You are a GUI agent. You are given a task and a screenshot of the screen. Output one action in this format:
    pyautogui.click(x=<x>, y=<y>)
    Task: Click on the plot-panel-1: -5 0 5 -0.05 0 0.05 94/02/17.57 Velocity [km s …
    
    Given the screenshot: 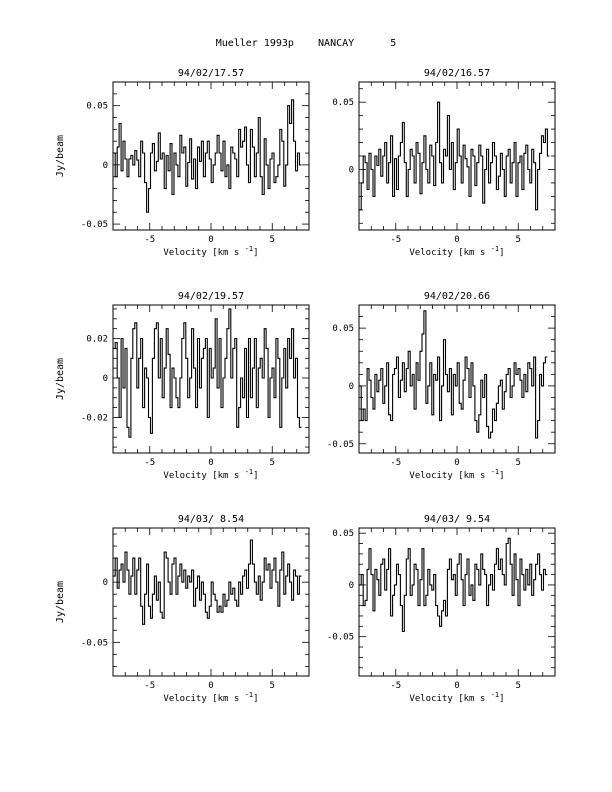 What is the action you would take?
    pyautogui.click(x=182, y=163)
    